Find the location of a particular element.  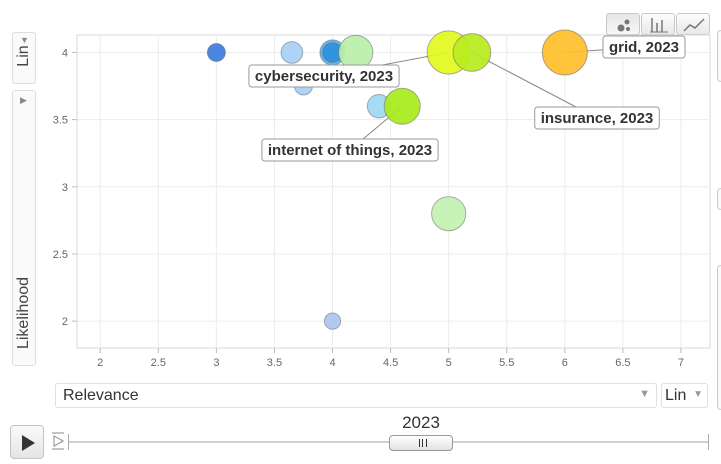

play-button is located at coordinates (27, 442).